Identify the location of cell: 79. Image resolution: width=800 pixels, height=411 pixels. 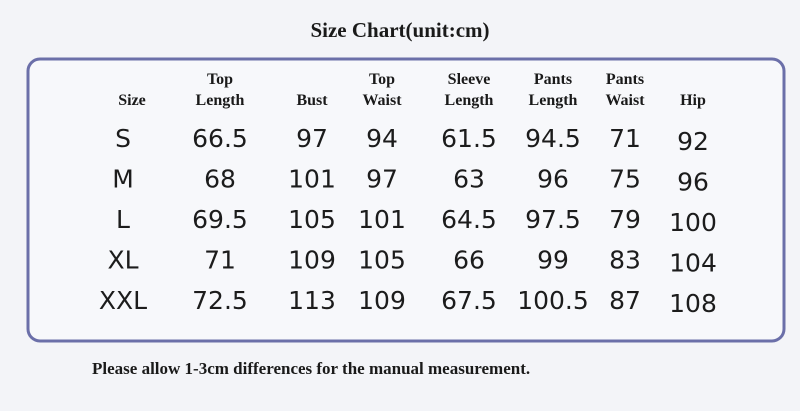
(625, 219).